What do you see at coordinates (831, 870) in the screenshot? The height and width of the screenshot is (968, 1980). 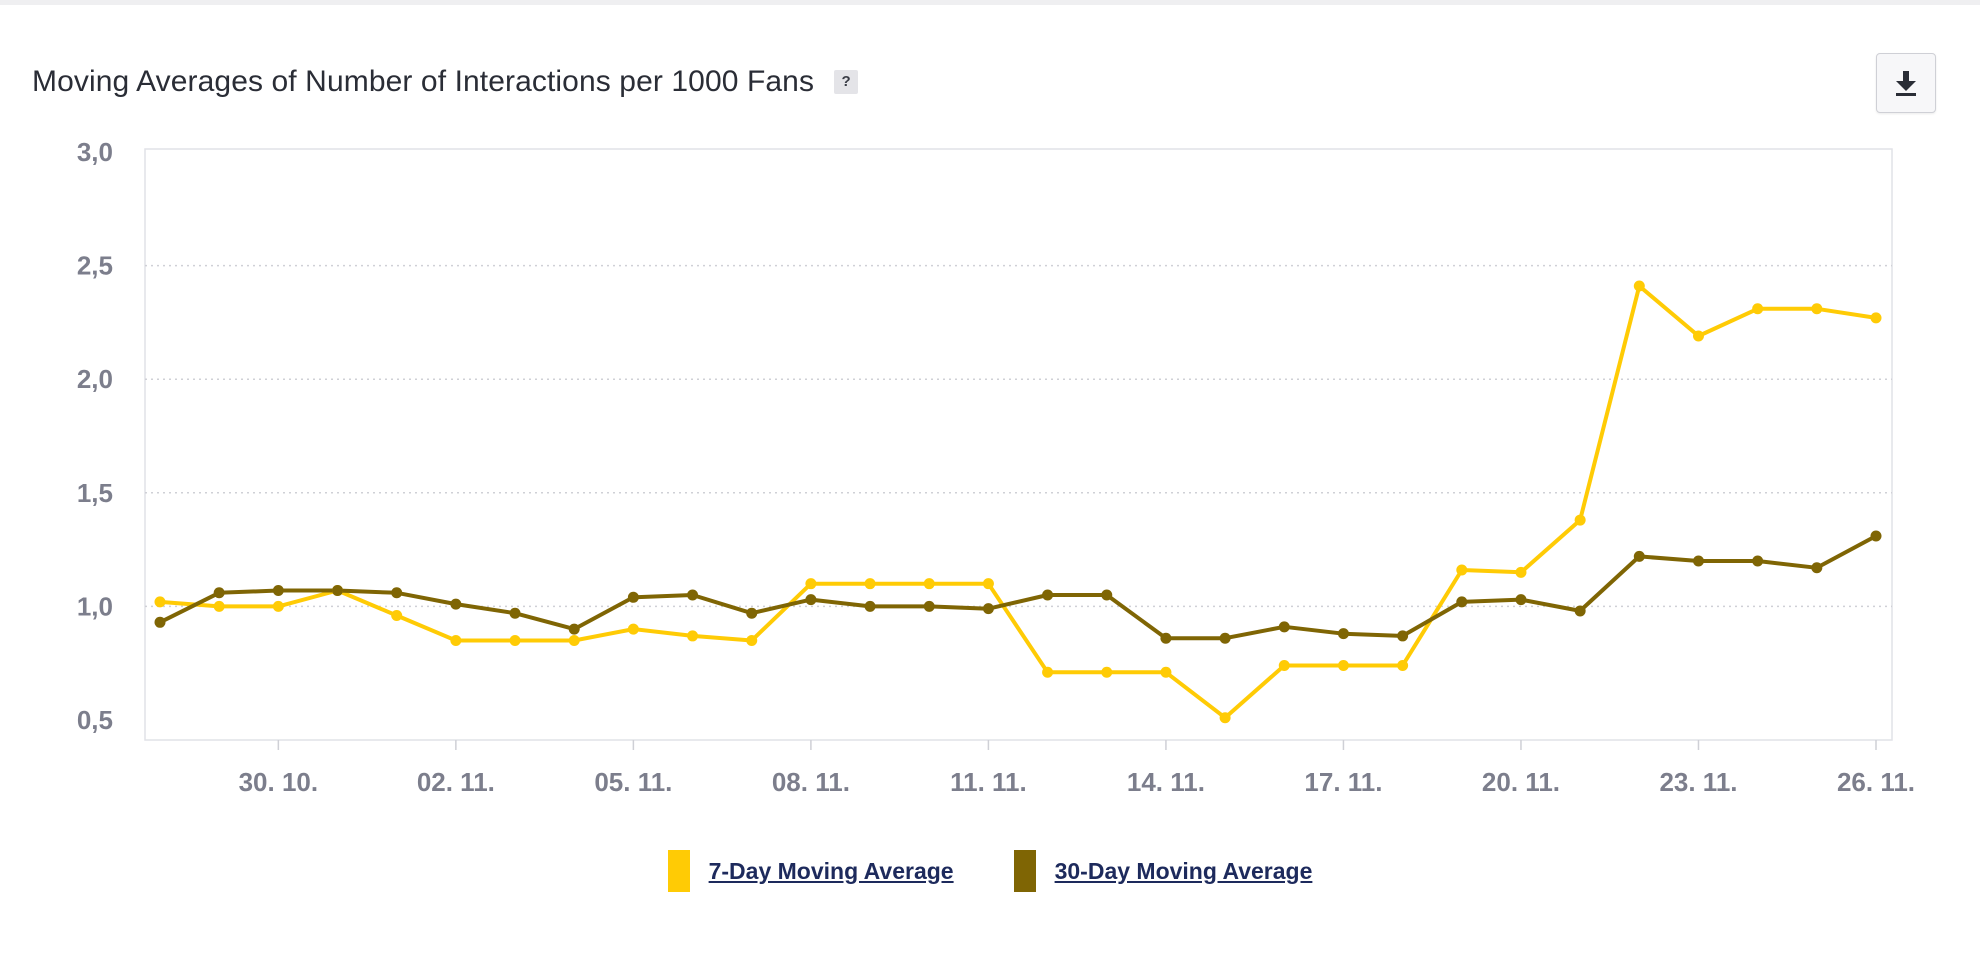 I see `legend-label-7day: 7-Day Moving Average` at bounding box center [831, 870].